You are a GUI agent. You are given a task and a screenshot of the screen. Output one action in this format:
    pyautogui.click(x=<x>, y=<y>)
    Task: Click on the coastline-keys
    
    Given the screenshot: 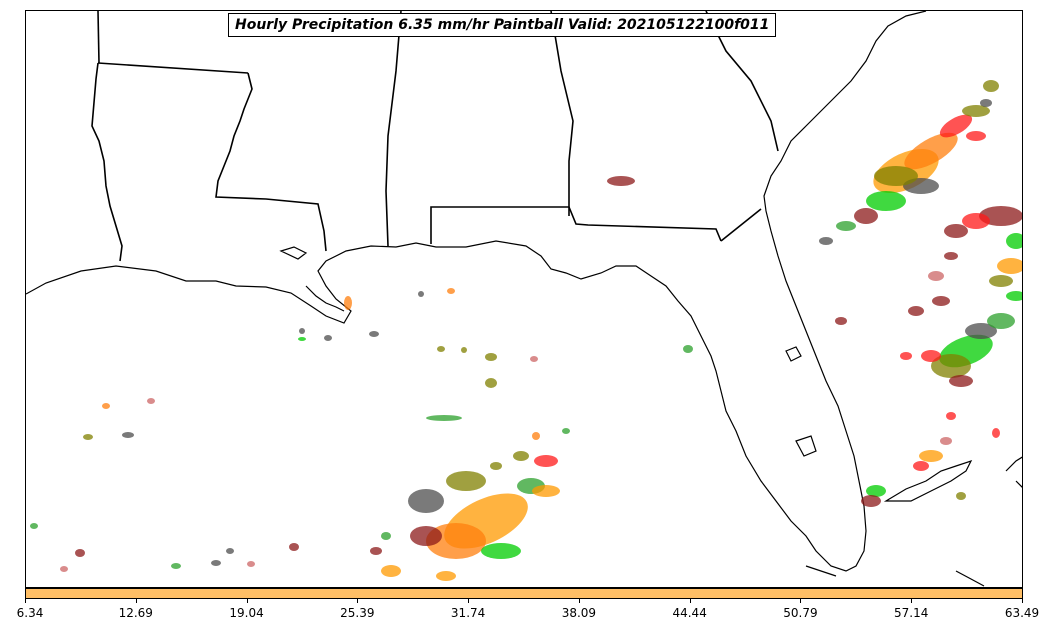 What is the action you would take?
    pyautogui.click(x=895, y=576)
    